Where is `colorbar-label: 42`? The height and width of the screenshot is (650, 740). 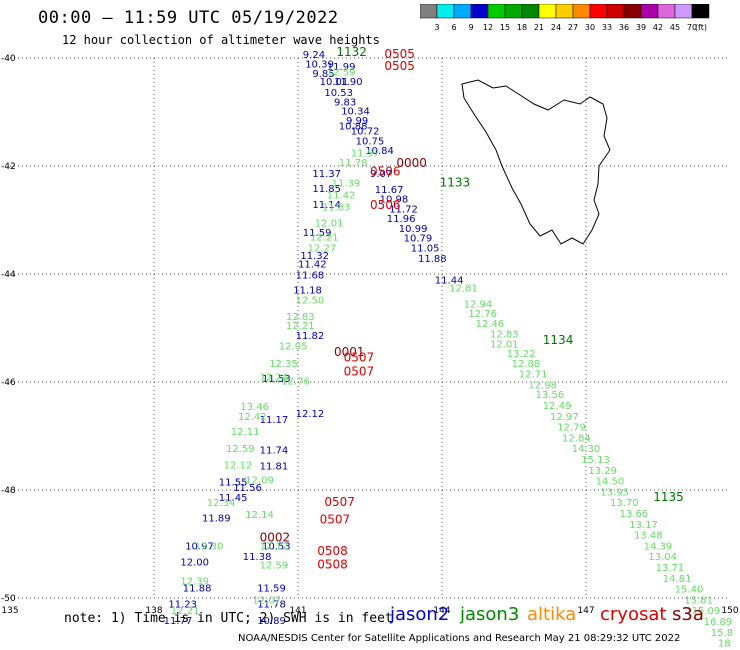 colorbar-label: 42 is located at coordinates (658, 27).